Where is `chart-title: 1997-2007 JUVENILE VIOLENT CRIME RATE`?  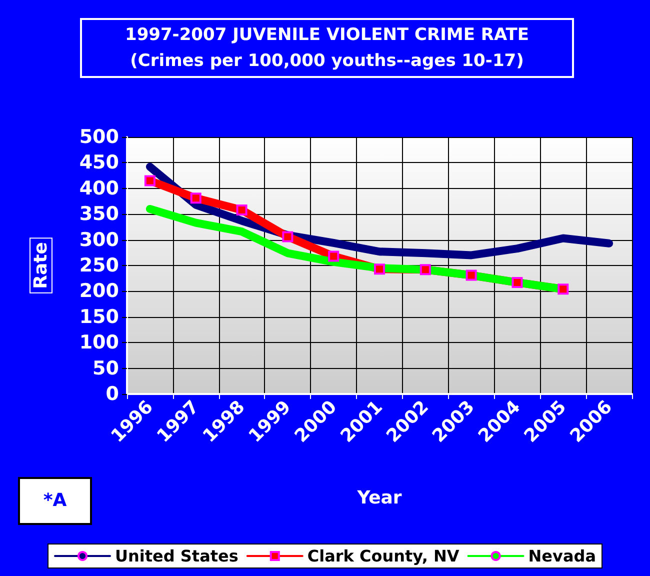
chart-title: 1997-2007 JUVENILE VIOLENT CRIME RATE is located at coordinates (327, 35).